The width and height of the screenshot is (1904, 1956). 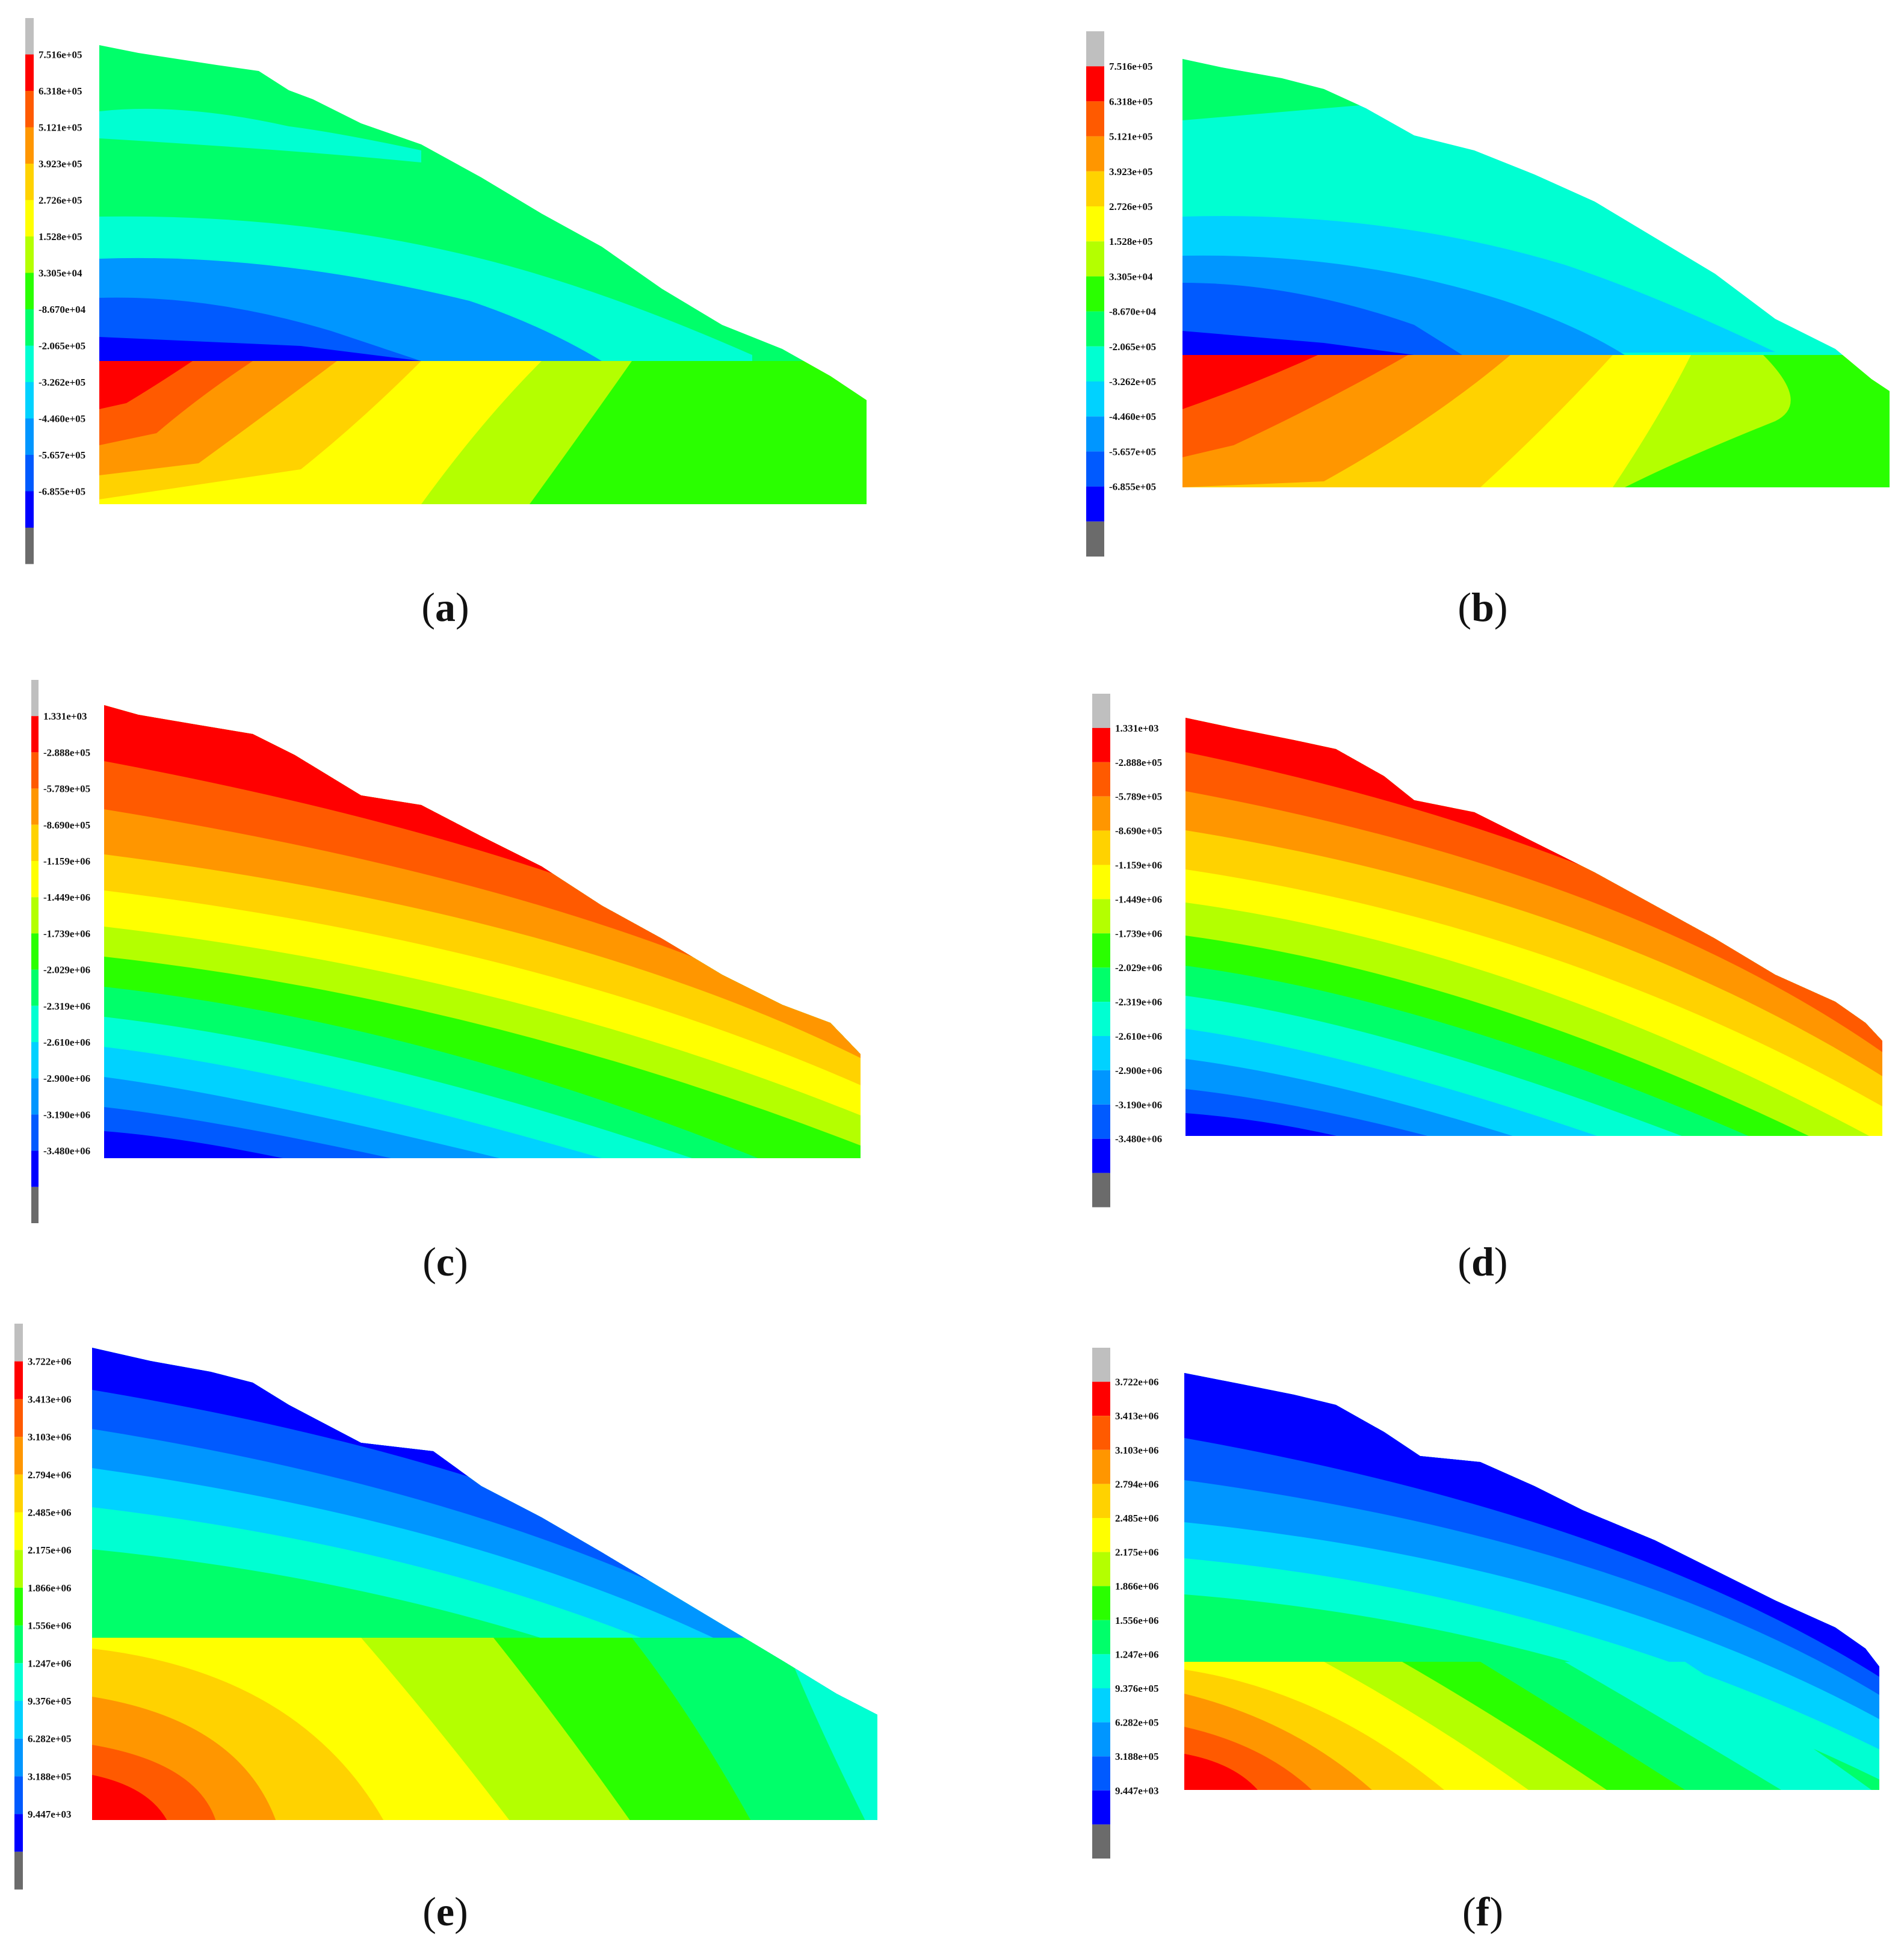 What do you see at coordinates (483, 274) in the screenshot?
I see `contour-plot-a` at bounding box center [483, 274].